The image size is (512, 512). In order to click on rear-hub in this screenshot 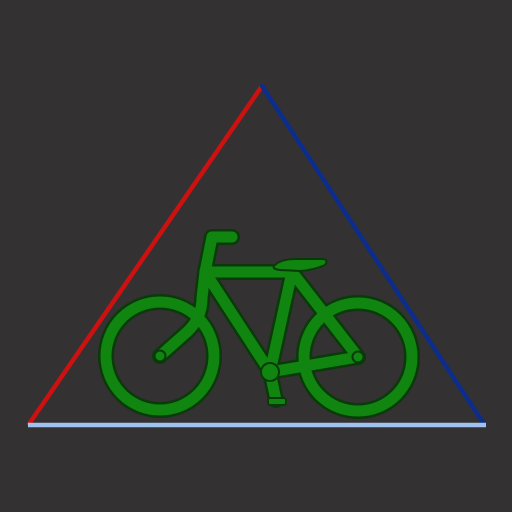, I will do `click(160, 356)`.